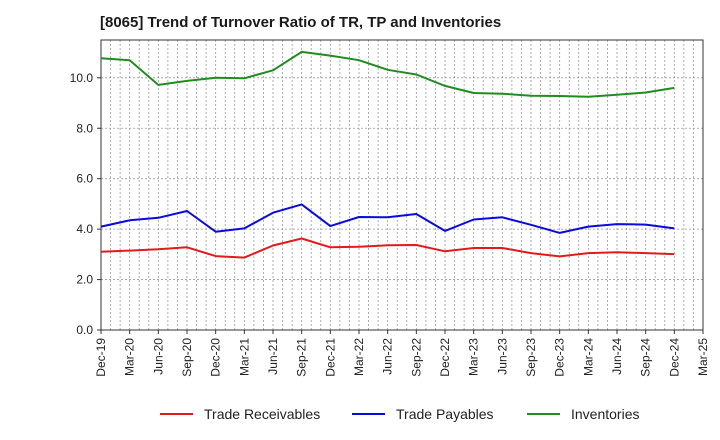 The height and width of the screenshot is (440, 720). What do you see at coordinates (531, 357) in the screenshot?
I see `x-tick-label: Sep-23` at bounding box center [531, 357].